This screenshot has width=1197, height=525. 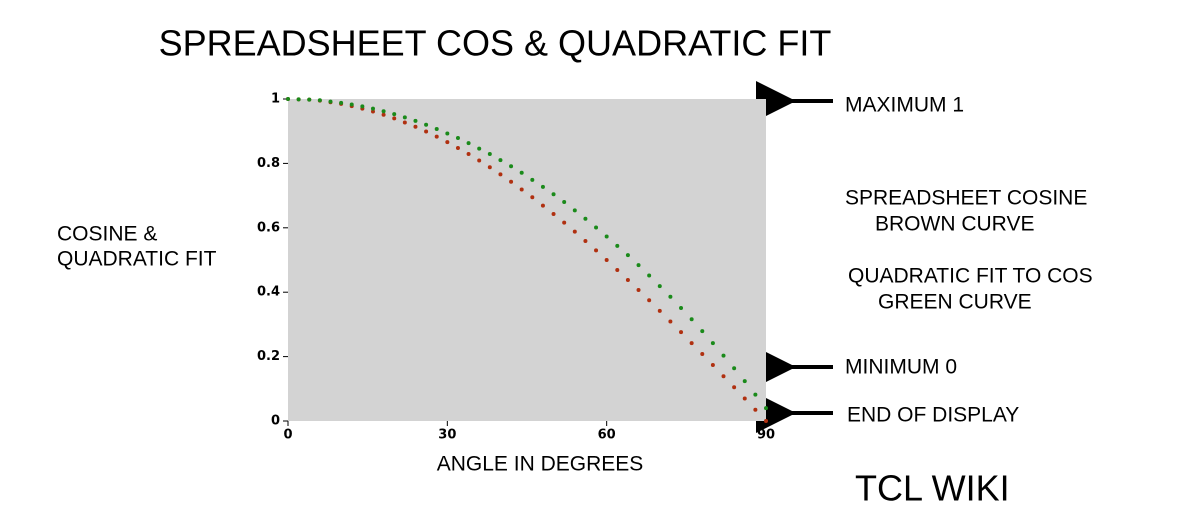 What do you see at coordinates (766, 435) in the screenshot?
I see `x-tick-label: 90` at bounding box center [766, 435].